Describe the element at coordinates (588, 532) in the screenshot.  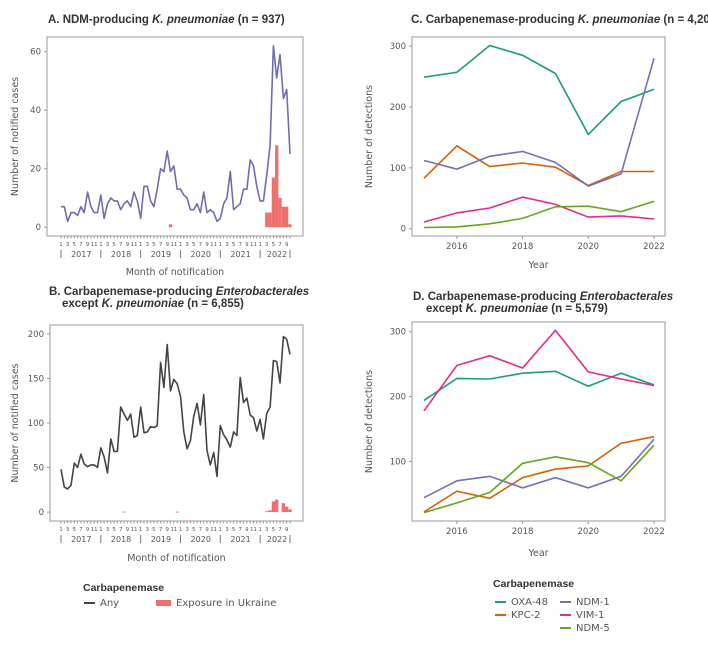
I see `x-tick-label: 2020` at that location.